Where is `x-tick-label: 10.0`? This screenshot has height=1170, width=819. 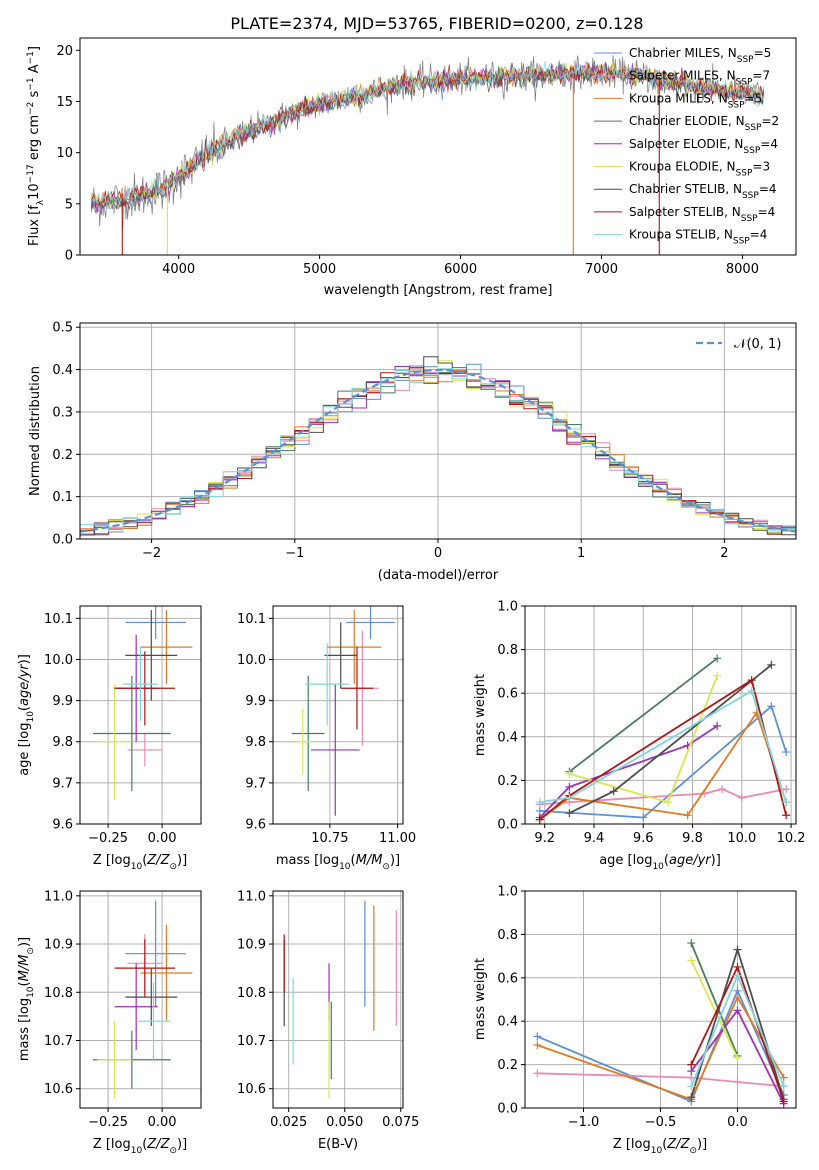
x-tick-label: 10.0 is located at coordinates (741, 838).